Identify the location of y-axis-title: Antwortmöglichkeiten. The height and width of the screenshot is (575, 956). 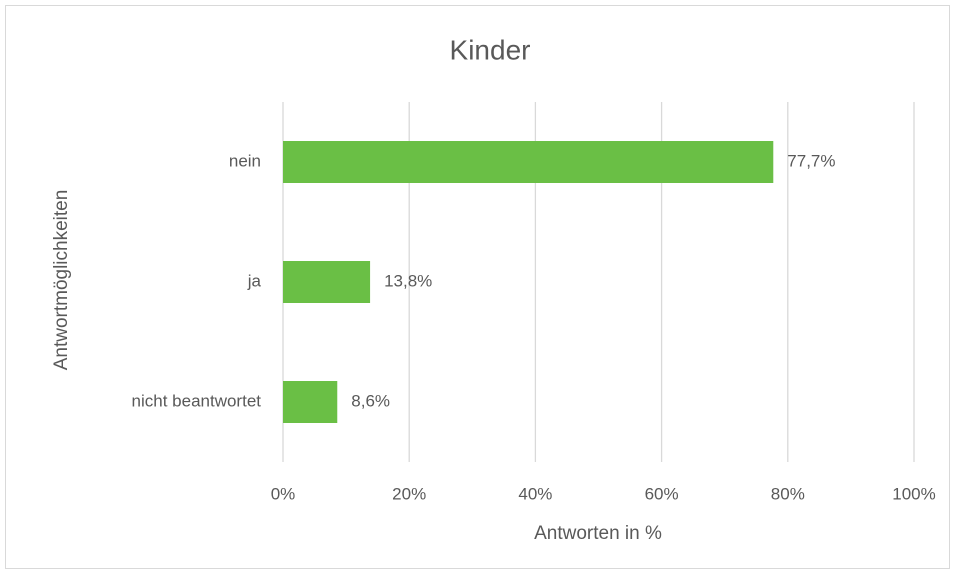
(61, 280).